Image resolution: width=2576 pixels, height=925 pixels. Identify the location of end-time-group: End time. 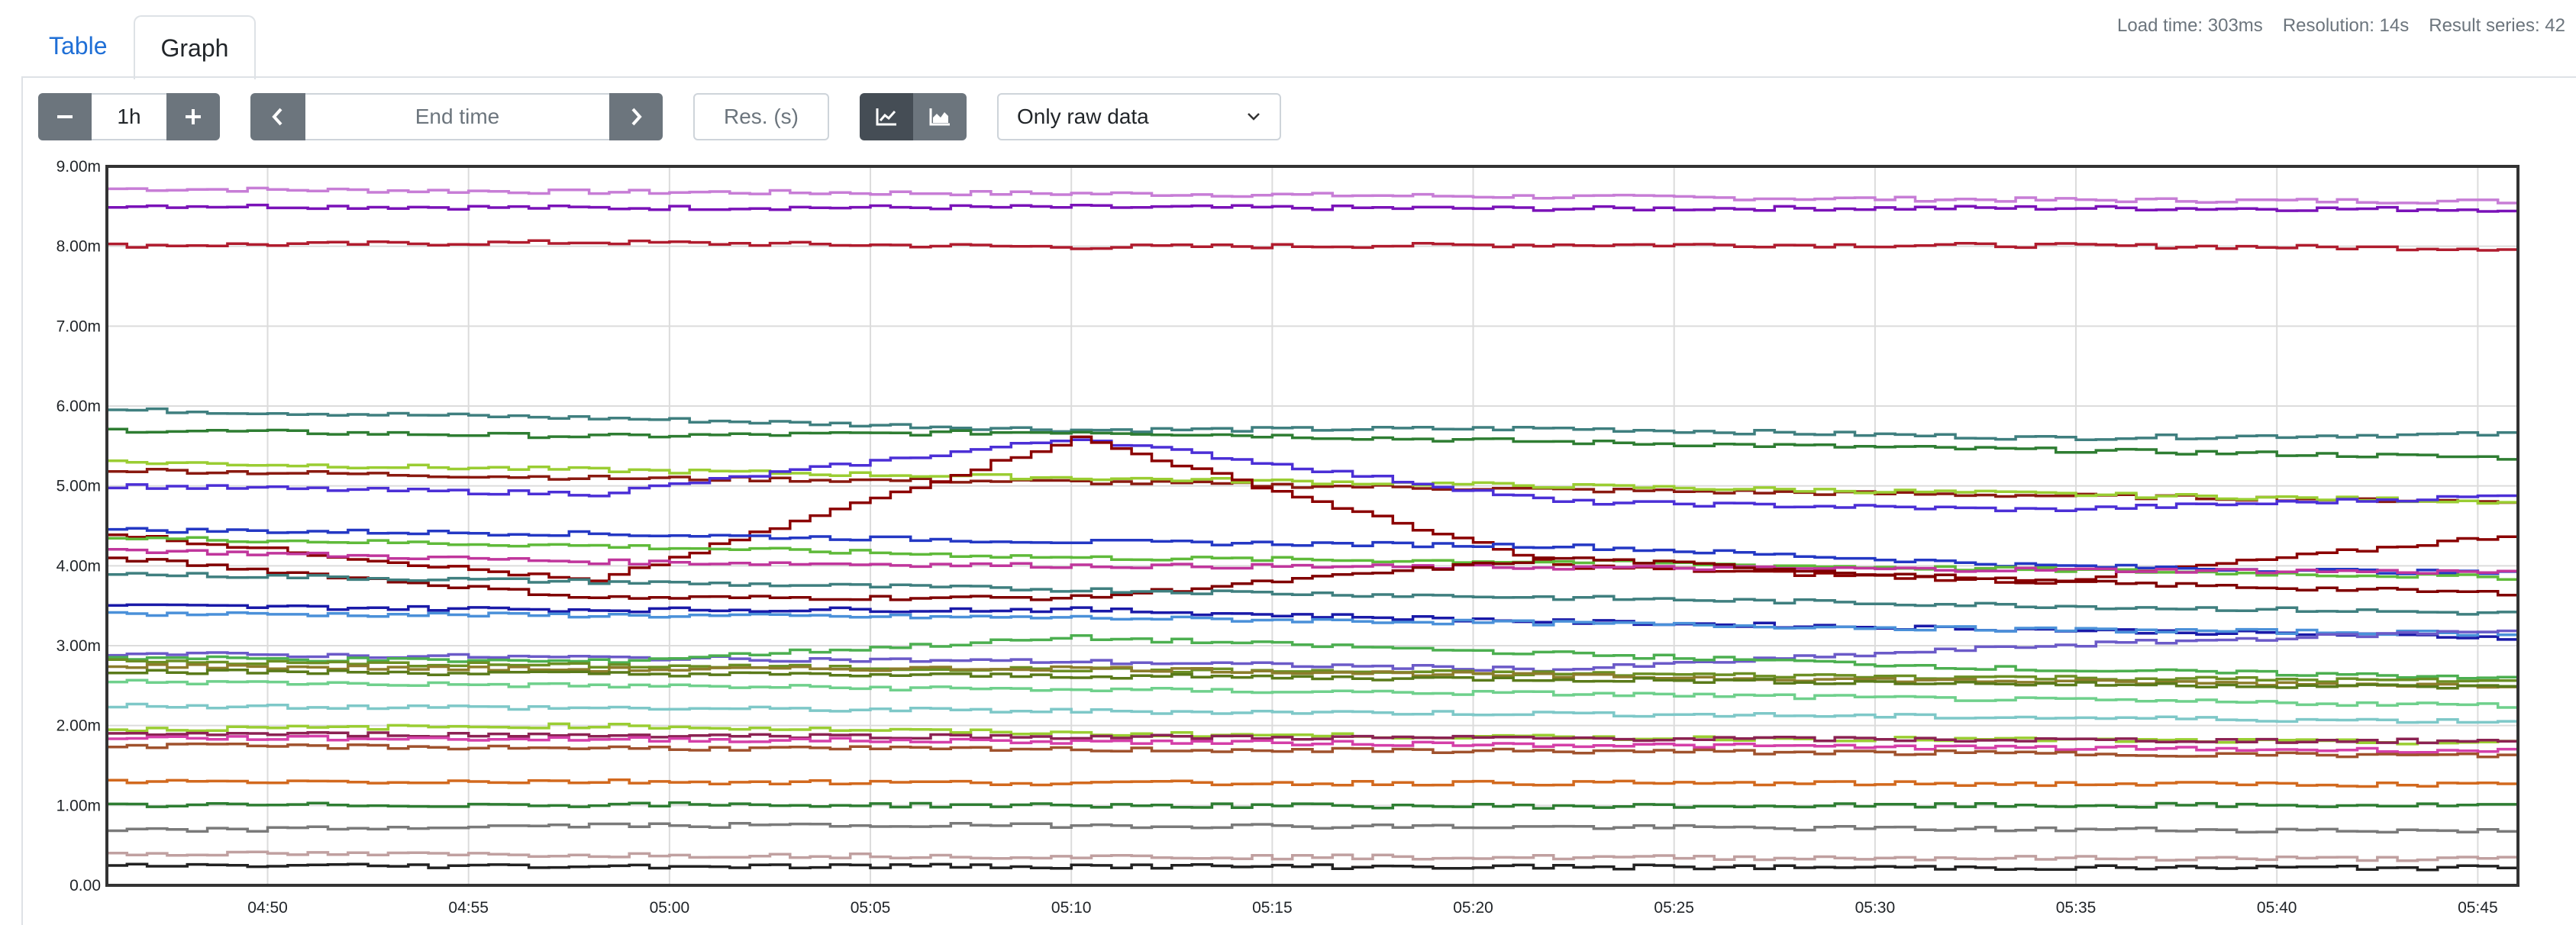
(456, 116).